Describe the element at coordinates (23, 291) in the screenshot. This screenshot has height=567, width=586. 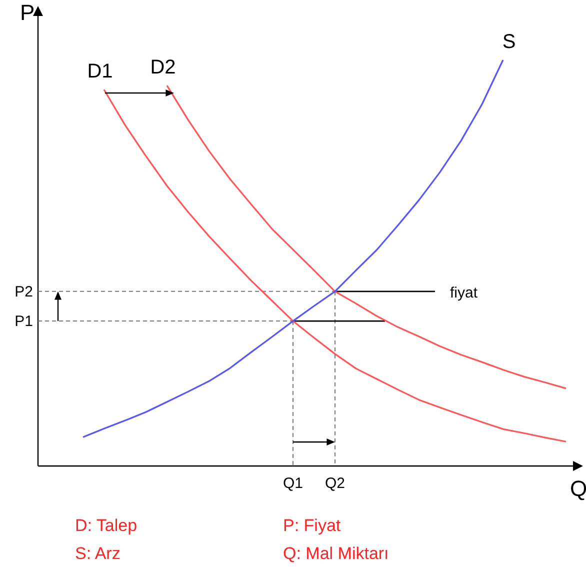
I see `ref-line-label: P2` at that location.